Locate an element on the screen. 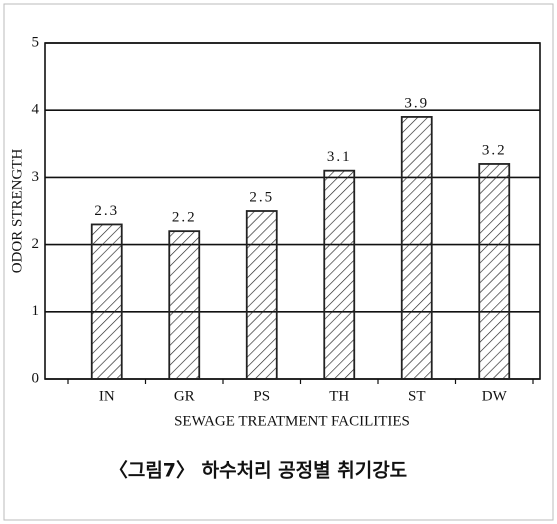 This screenshot has width=557, height=524. y-tick-label: 2 is located at coordinates (36, 244).